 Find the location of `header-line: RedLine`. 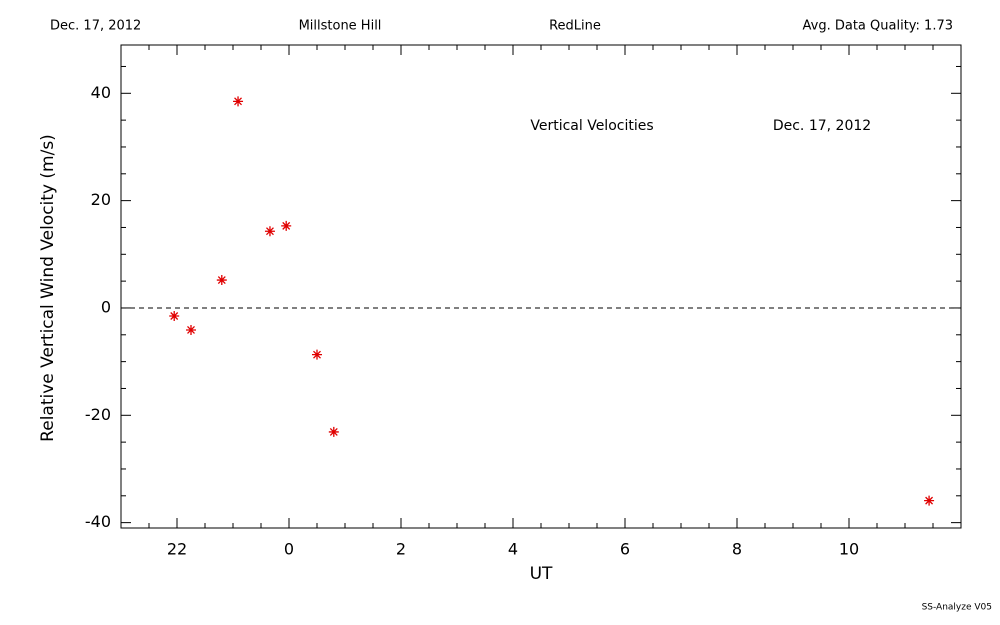

header-line: RedLine is located at coordinates (575, 26).